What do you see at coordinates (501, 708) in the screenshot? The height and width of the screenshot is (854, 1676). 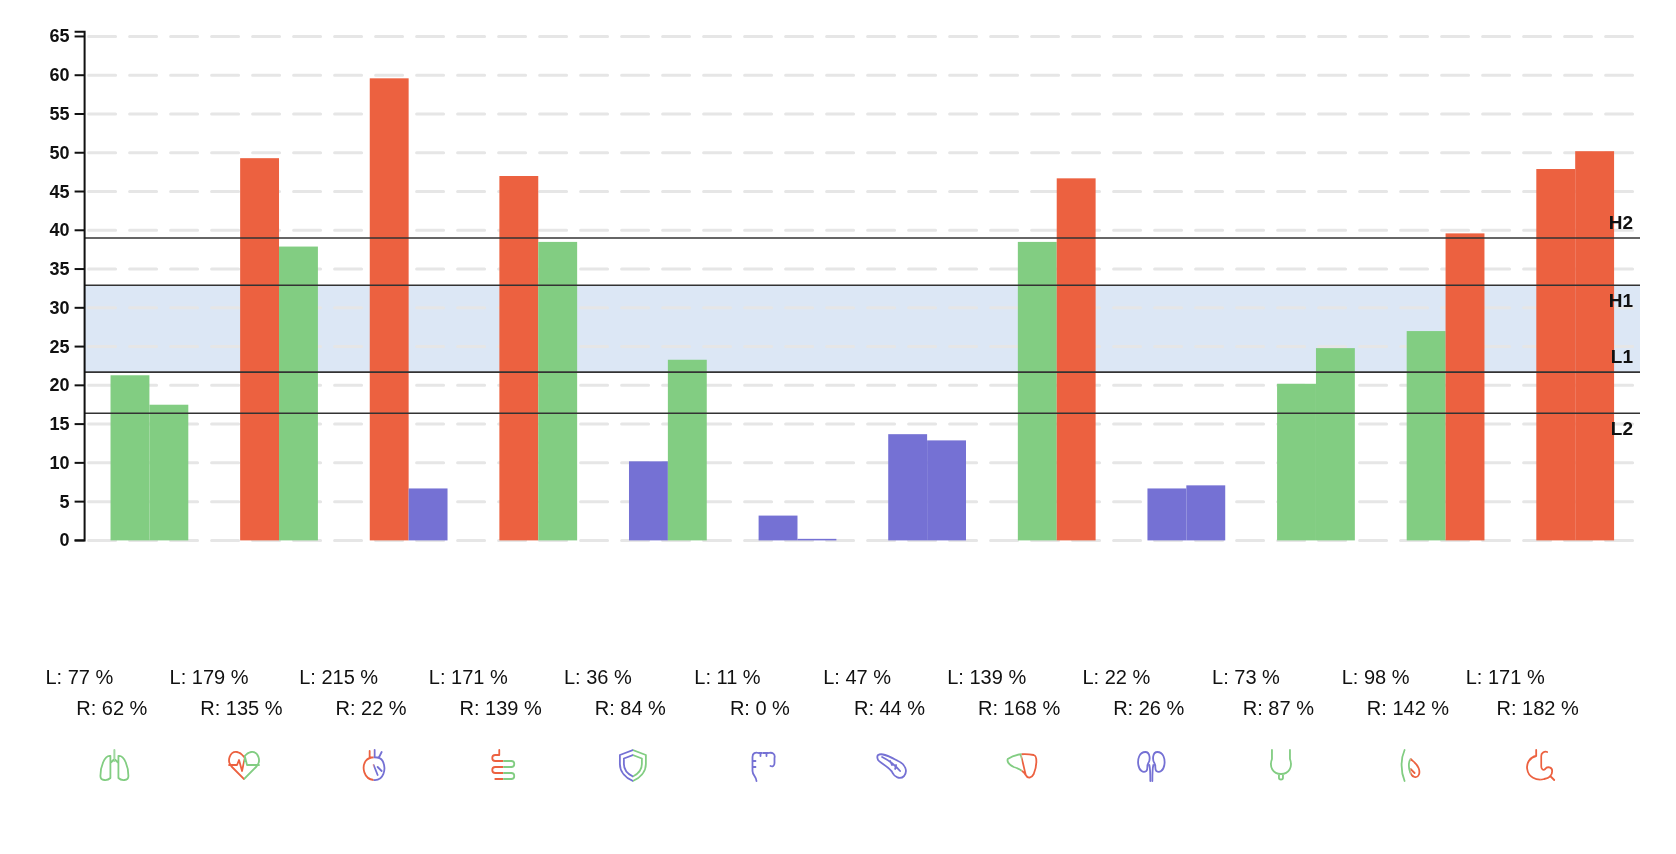 I see `text: R: 139 %` at bounding box center [501, 708].